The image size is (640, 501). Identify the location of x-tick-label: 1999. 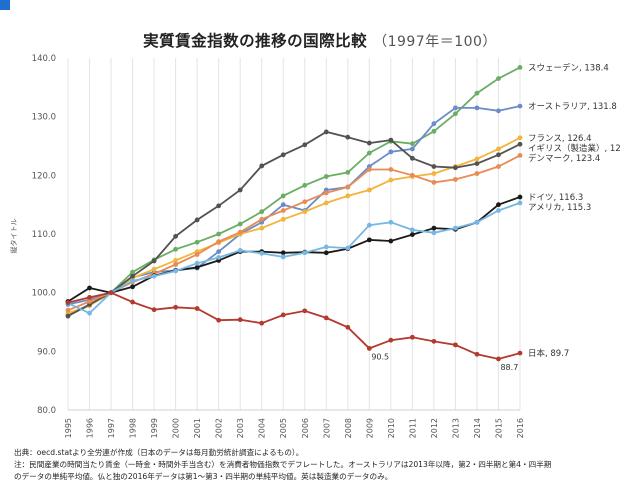
(154, 428).